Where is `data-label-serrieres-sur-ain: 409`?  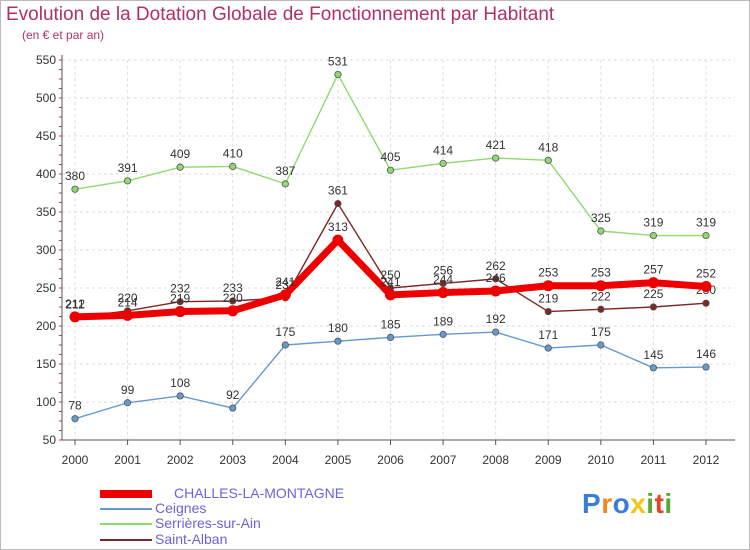 data-label-serrieres-sur-ain: 409 is located at coordinates (180, 154).